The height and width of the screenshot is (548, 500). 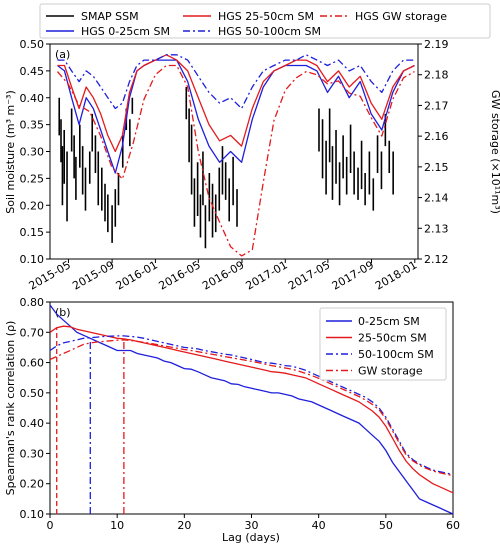 I want to click on panel-a-y2tick-label: 2.16, so click(x=436, y=136).